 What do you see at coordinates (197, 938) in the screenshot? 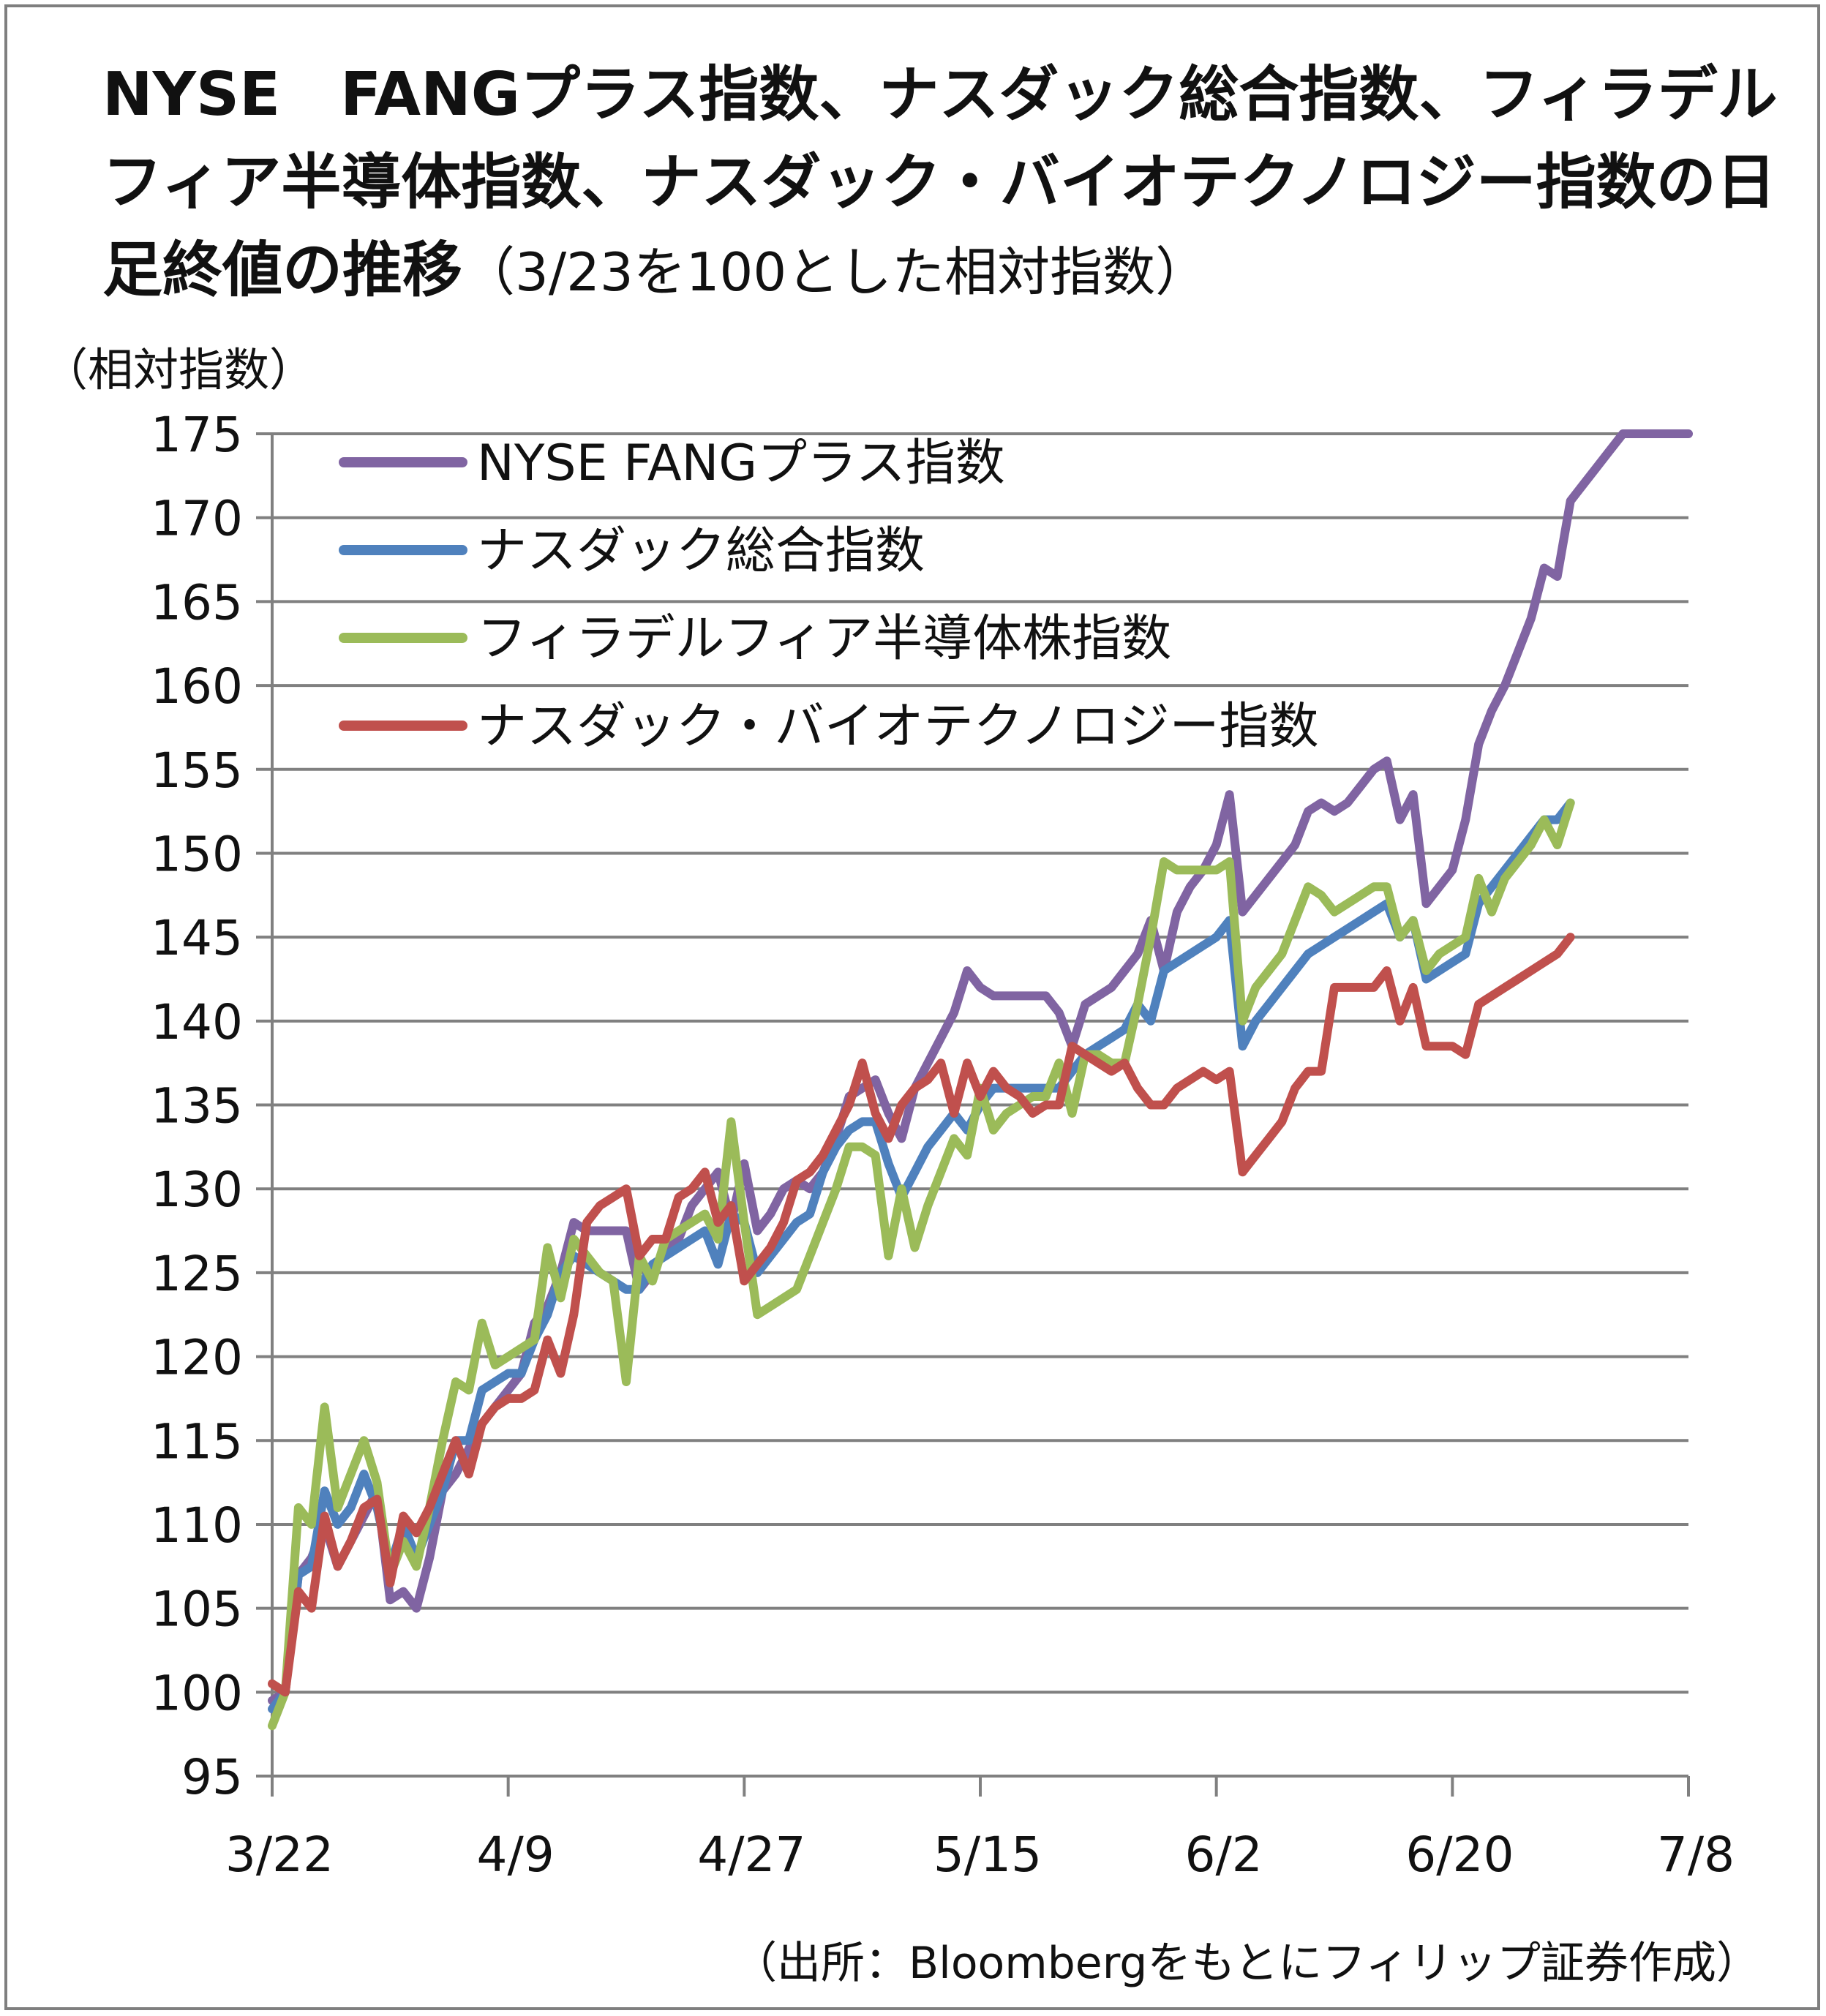
I see `y-tick-label: 145` at bounding box center [197, 938].